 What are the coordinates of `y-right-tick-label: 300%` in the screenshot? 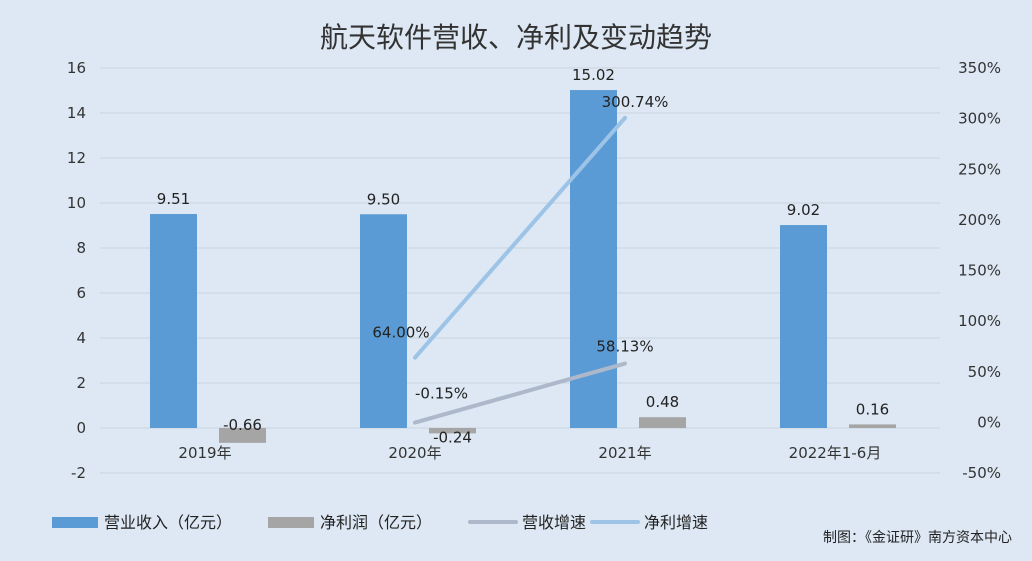 It's located at (979, 119).